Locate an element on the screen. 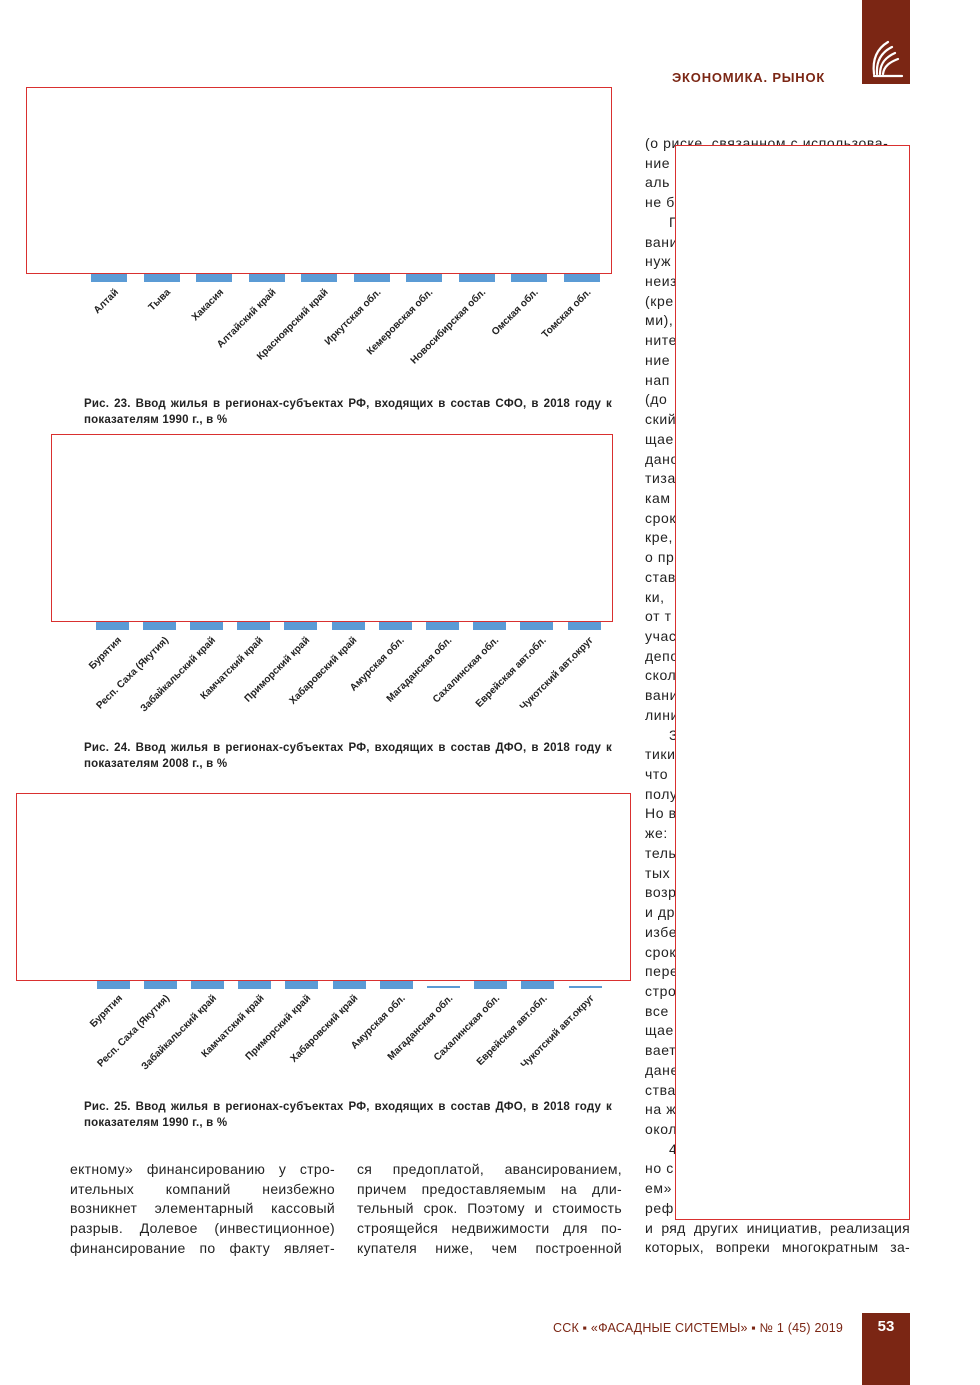 This screenshot has height=1385, width=980. text-line: дане is located at coordinates (662, 1069).